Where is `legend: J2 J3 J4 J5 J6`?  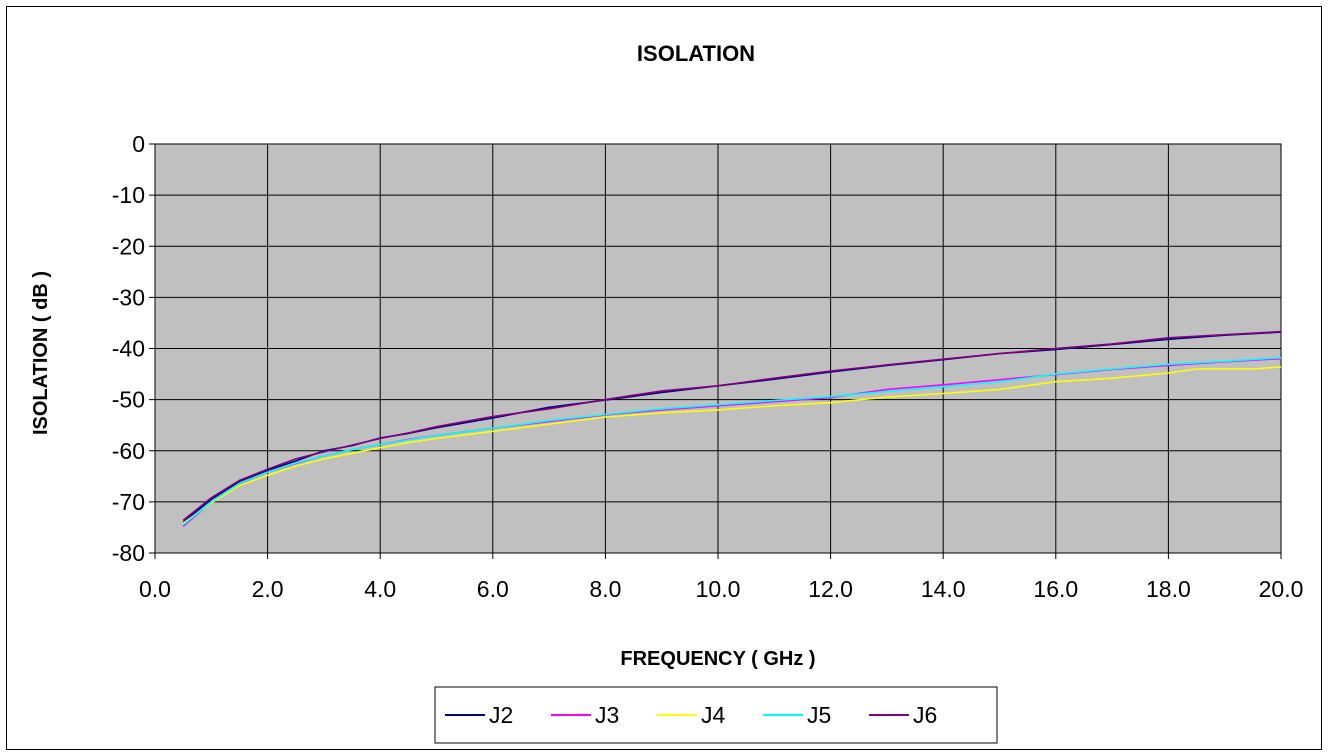
legend: J2 J3 J4 J5 J6 is located at coordinates (716, 715).